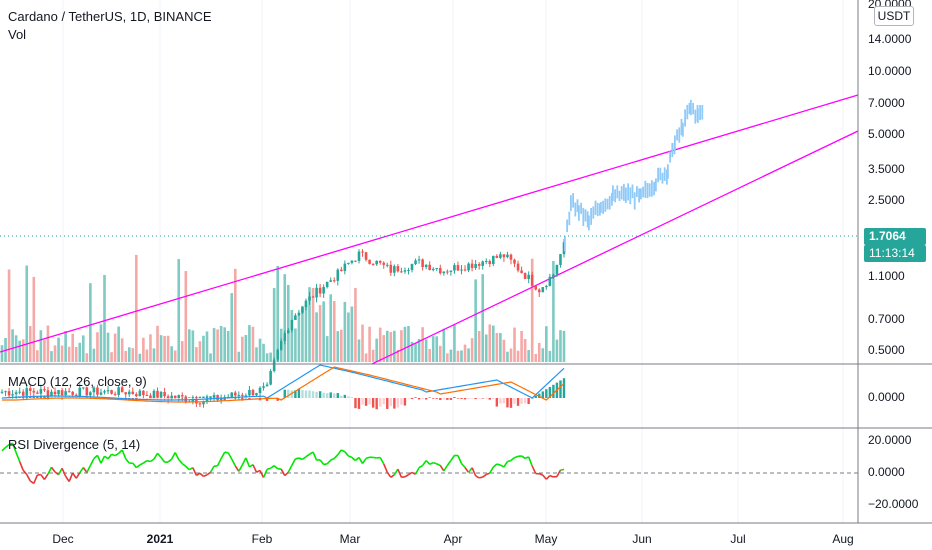 The height and width of the screenshot is (550, 932). I want to click on volume-legend: Vol, so click(17, 34).